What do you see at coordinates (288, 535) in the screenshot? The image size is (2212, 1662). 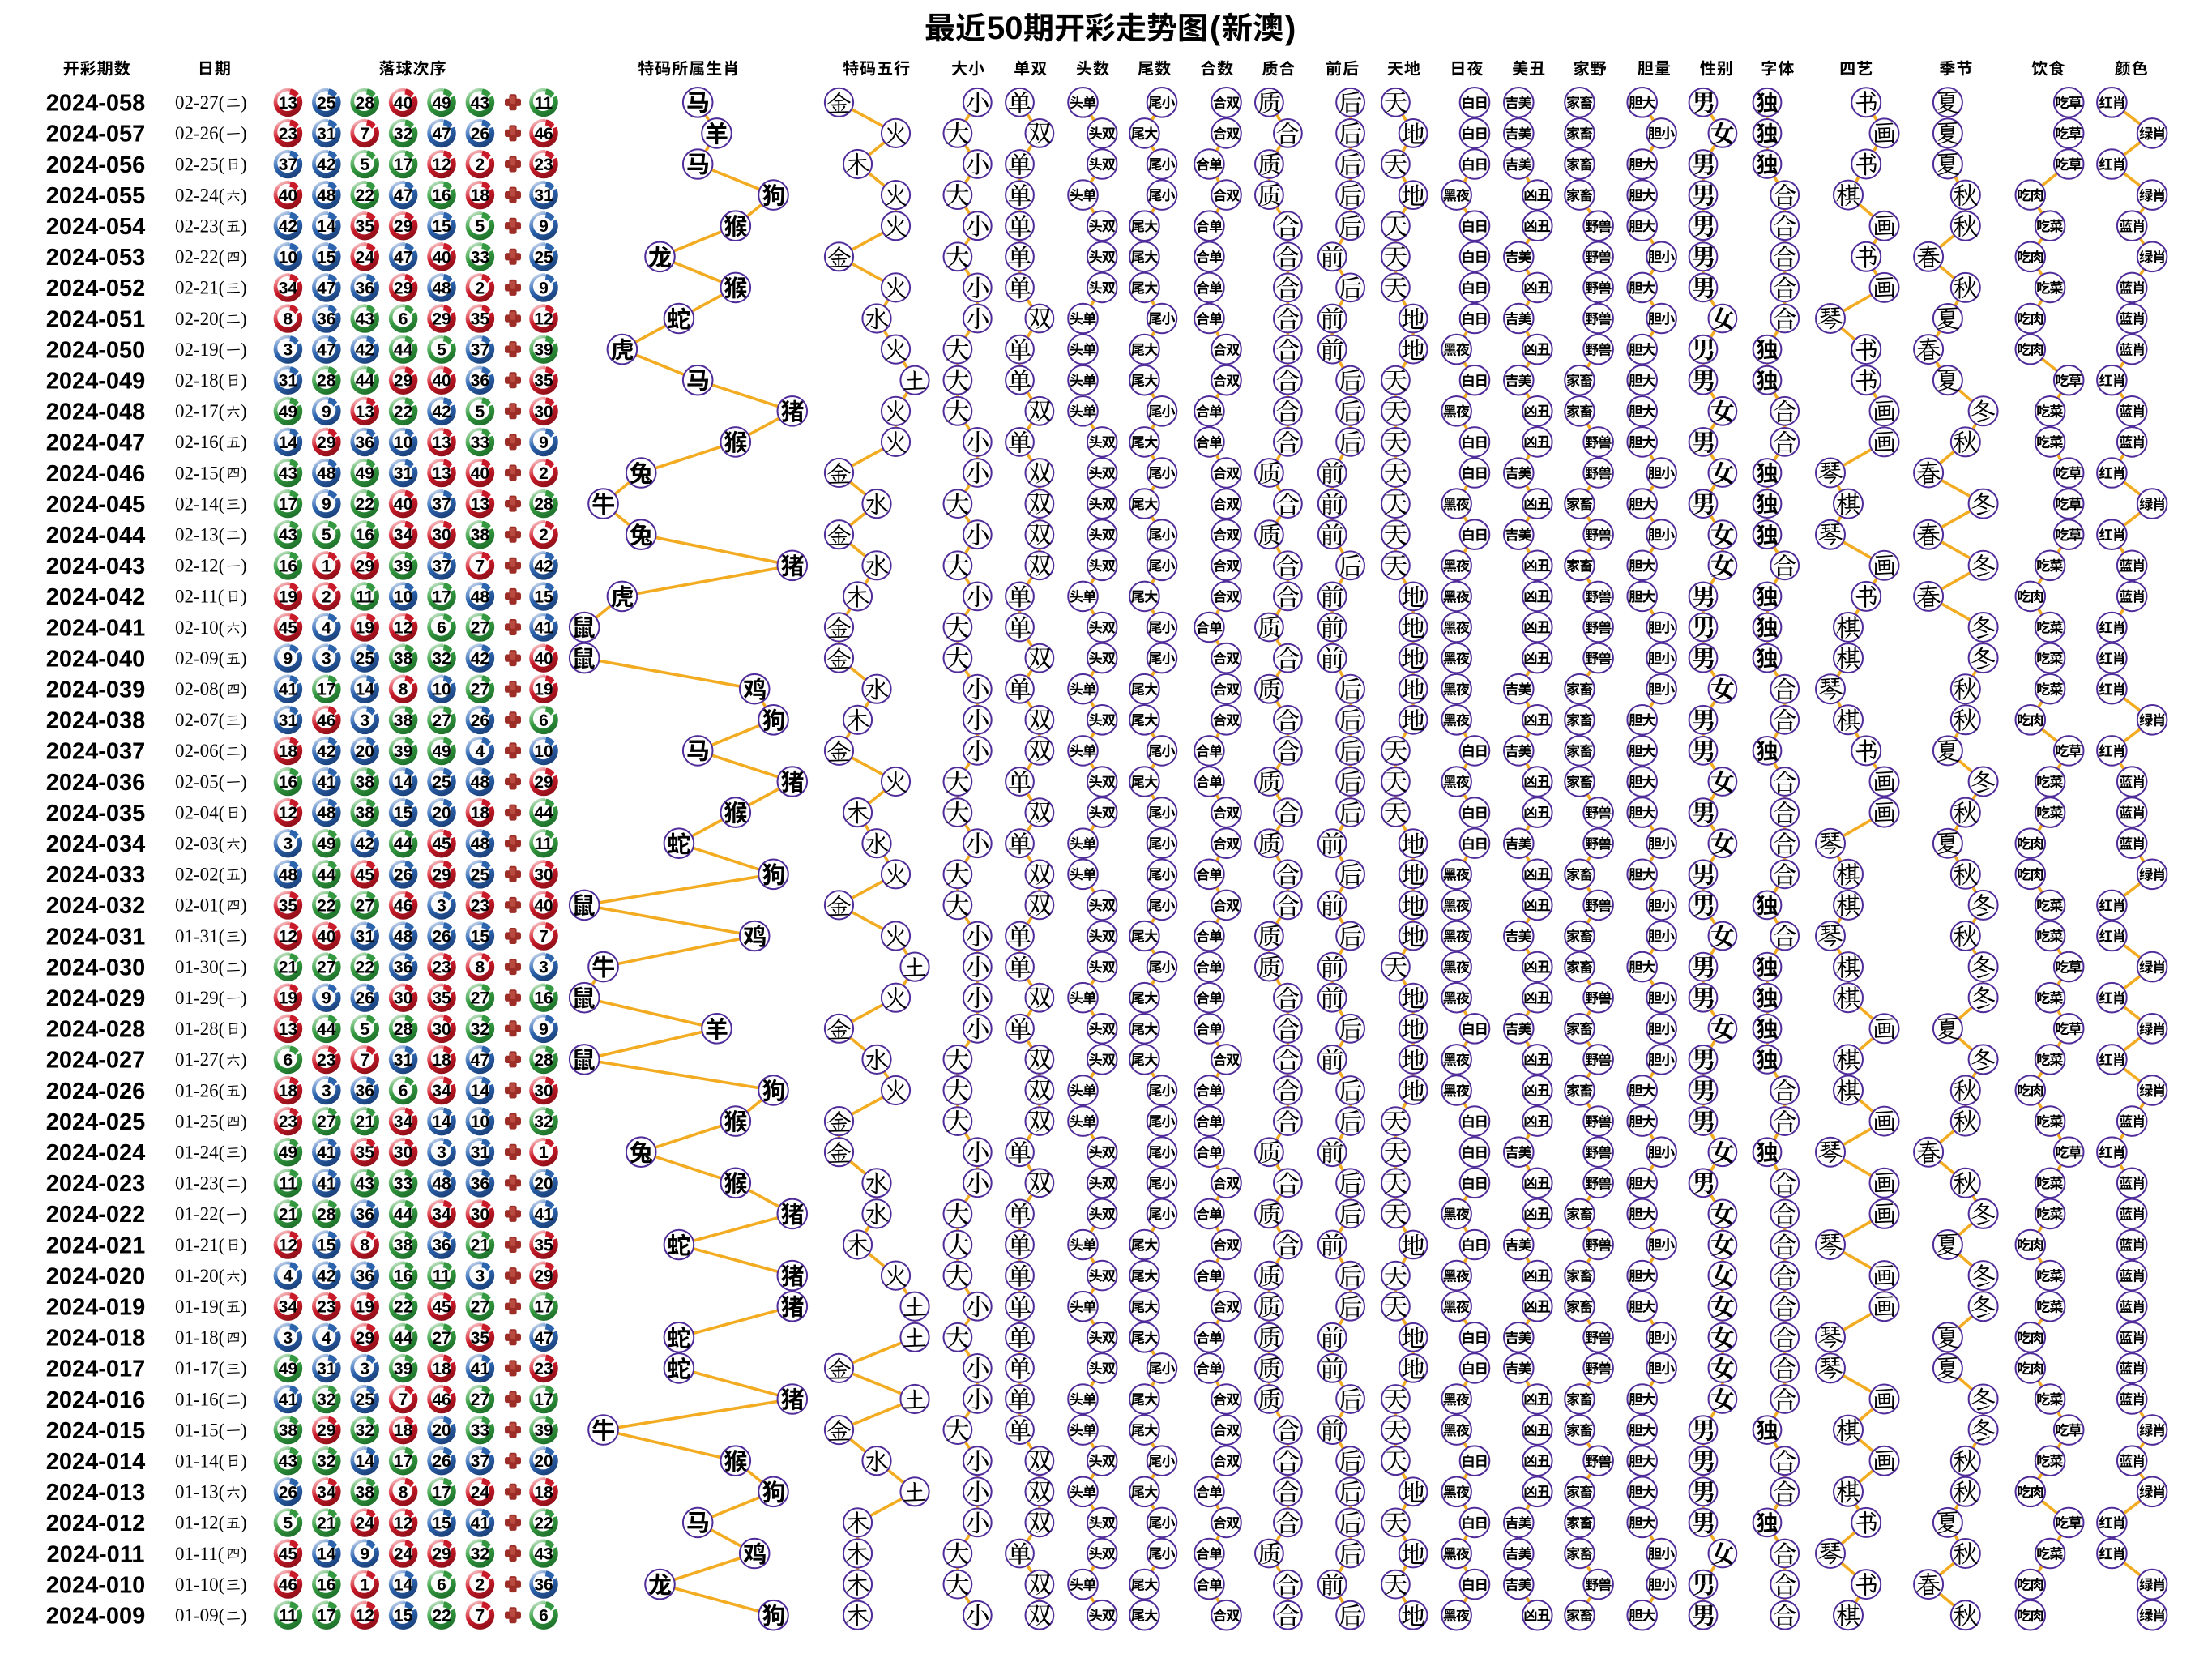 I see `svg-text: 43` at bounding box center [288, 535].